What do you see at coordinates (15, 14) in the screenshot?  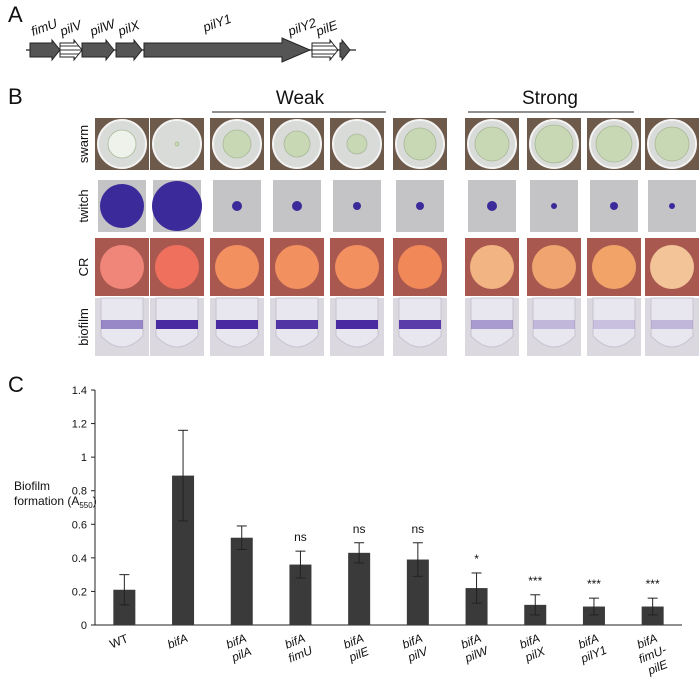 I see `panel-label: A` at bounding box center [15, 14].